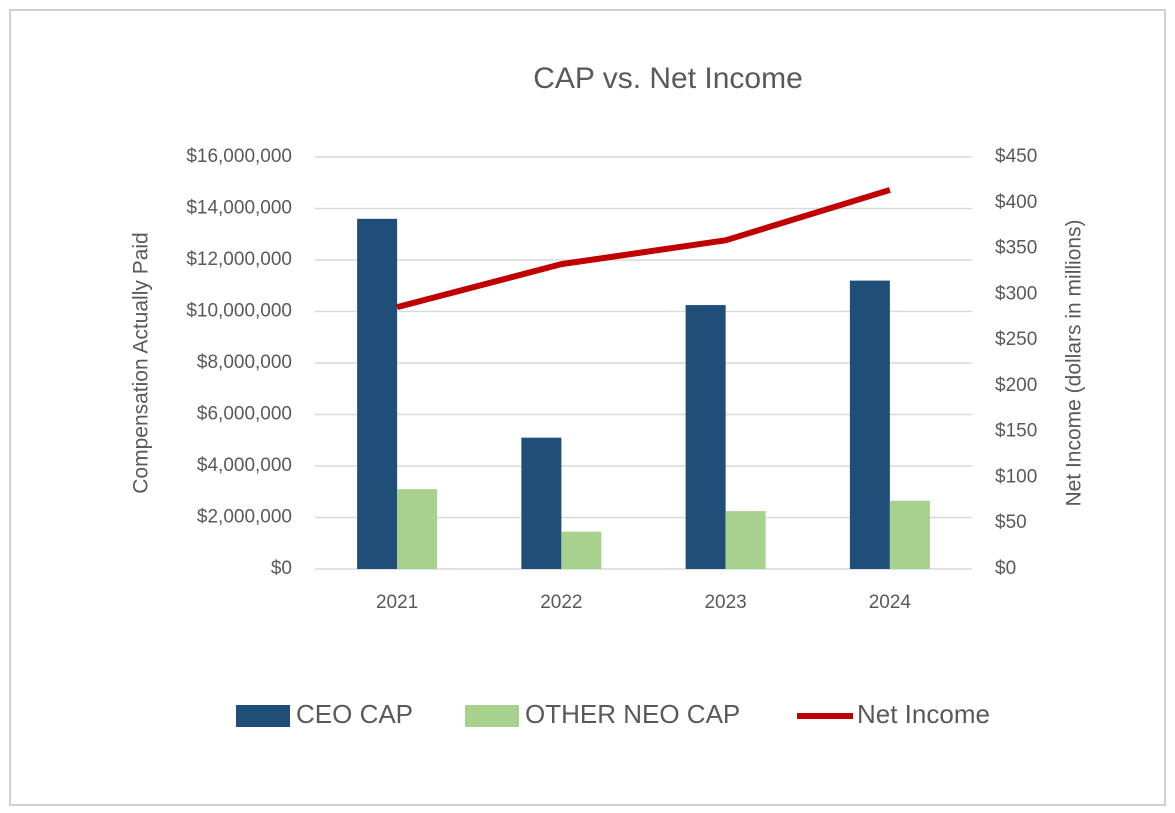 The width and height of the screenshot is (1175, 813). Describe the element at coordinates (1016, 156) in the screenshot. I see `y2-tick-label: $450` at that location.